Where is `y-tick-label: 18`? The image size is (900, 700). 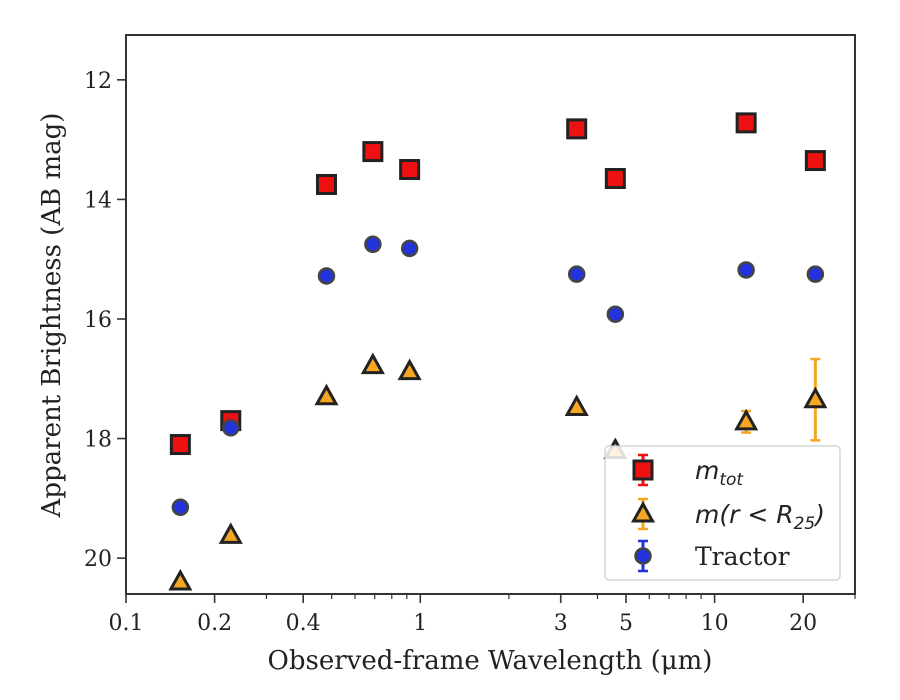 y-tick-label: 18 is located at coordinates (98, 440).